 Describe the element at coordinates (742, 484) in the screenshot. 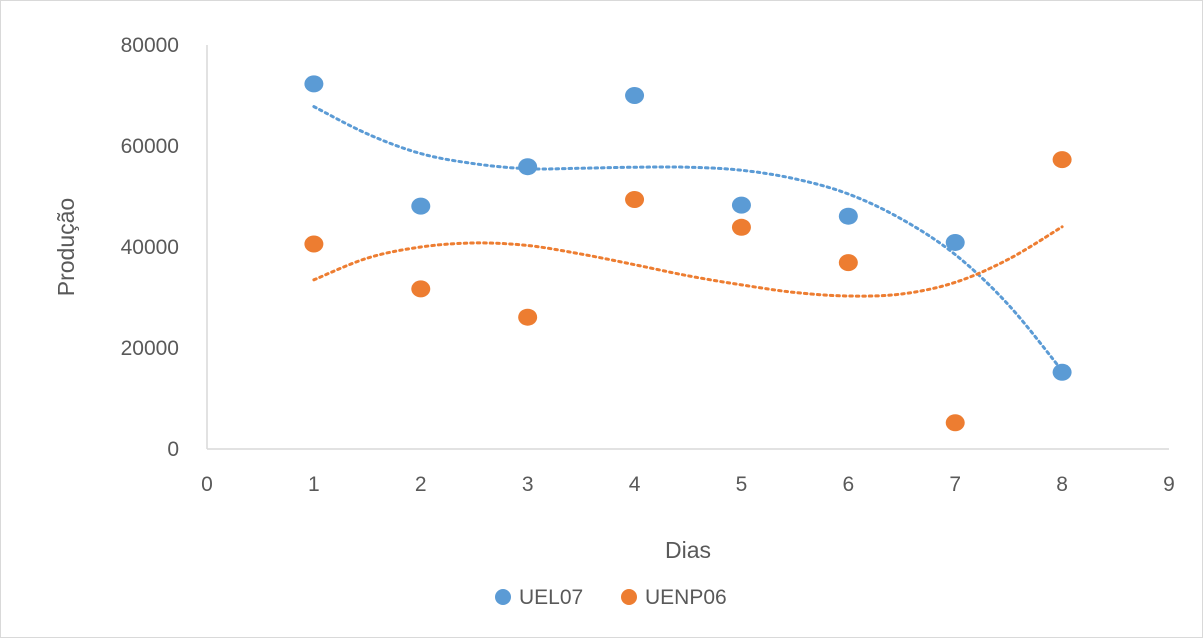

I see `x-tick-label: 5` at that location.